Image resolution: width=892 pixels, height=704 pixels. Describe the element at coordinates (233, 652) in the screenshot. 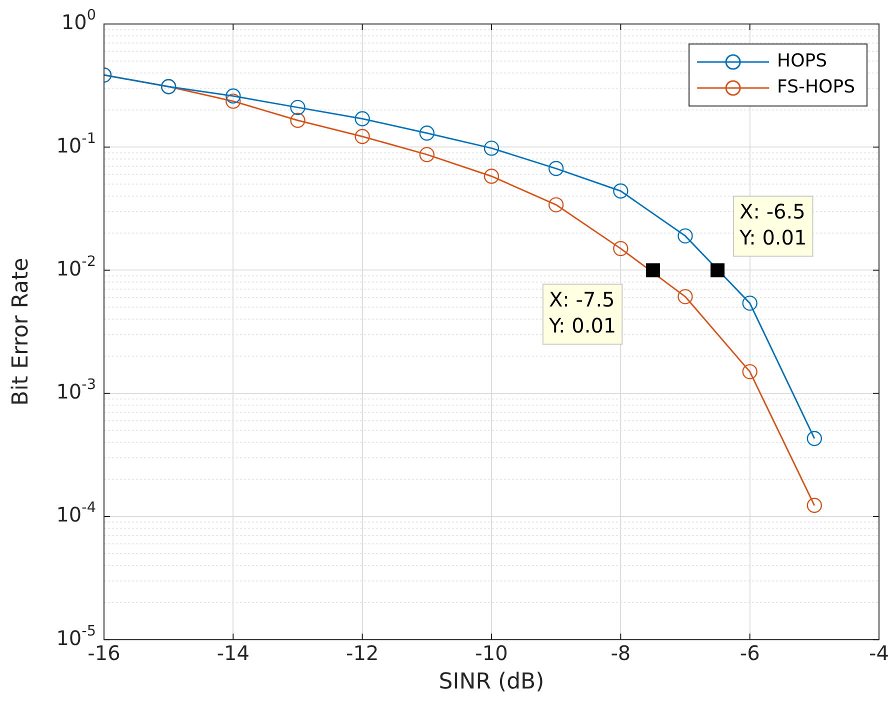

I see `x-tick-label: -14` at that location.